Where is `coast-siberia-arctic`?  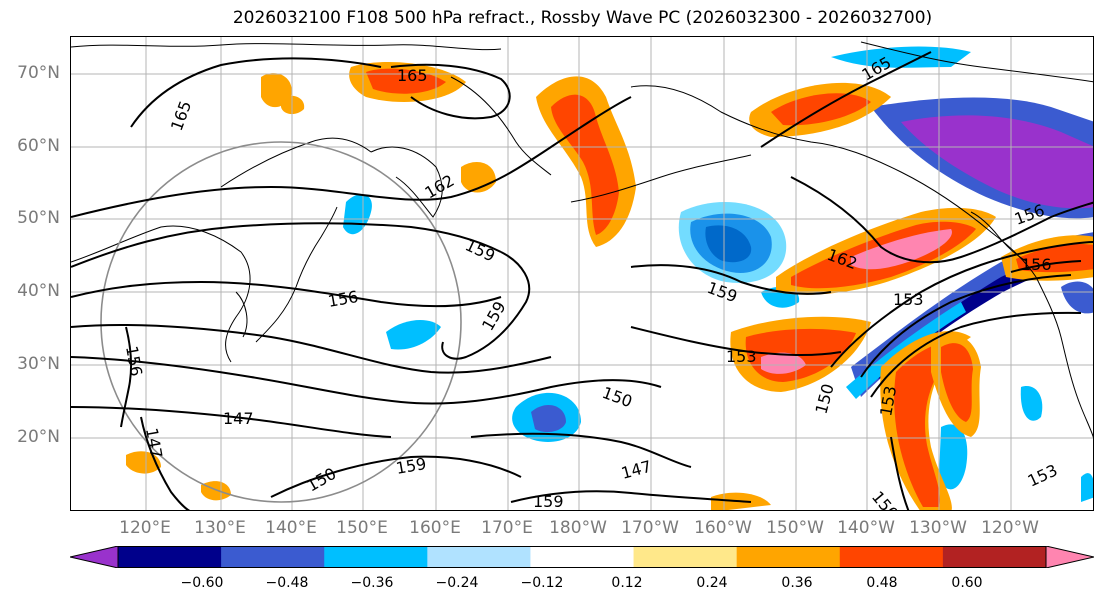
coast-siberia-arctic is located at coordinates (286, 47).